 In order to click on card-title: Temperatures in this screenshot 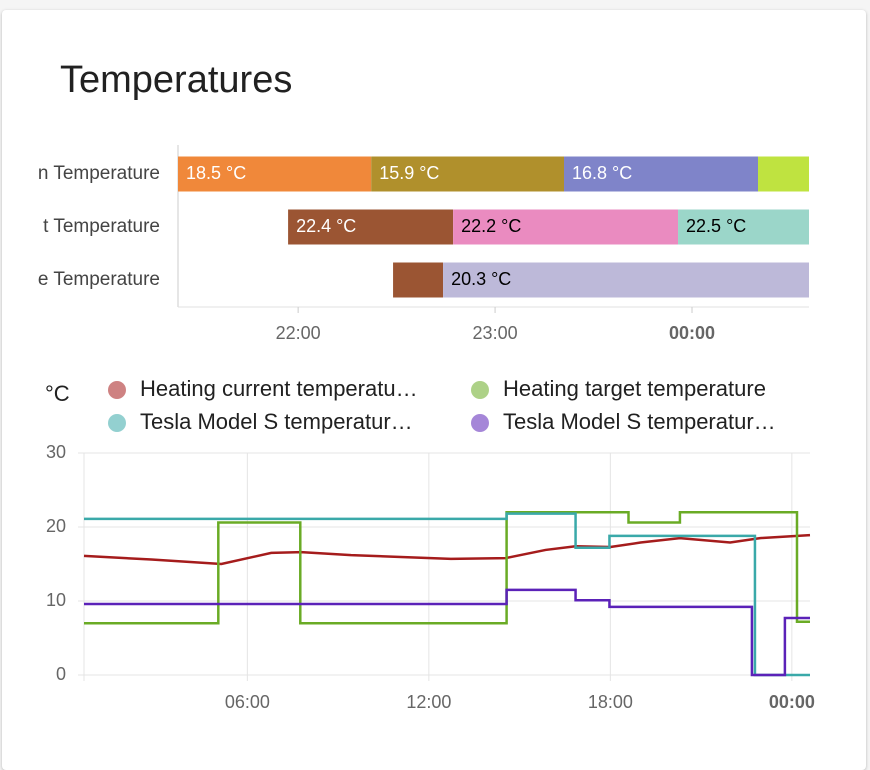, I will do `click(176, 80)`.